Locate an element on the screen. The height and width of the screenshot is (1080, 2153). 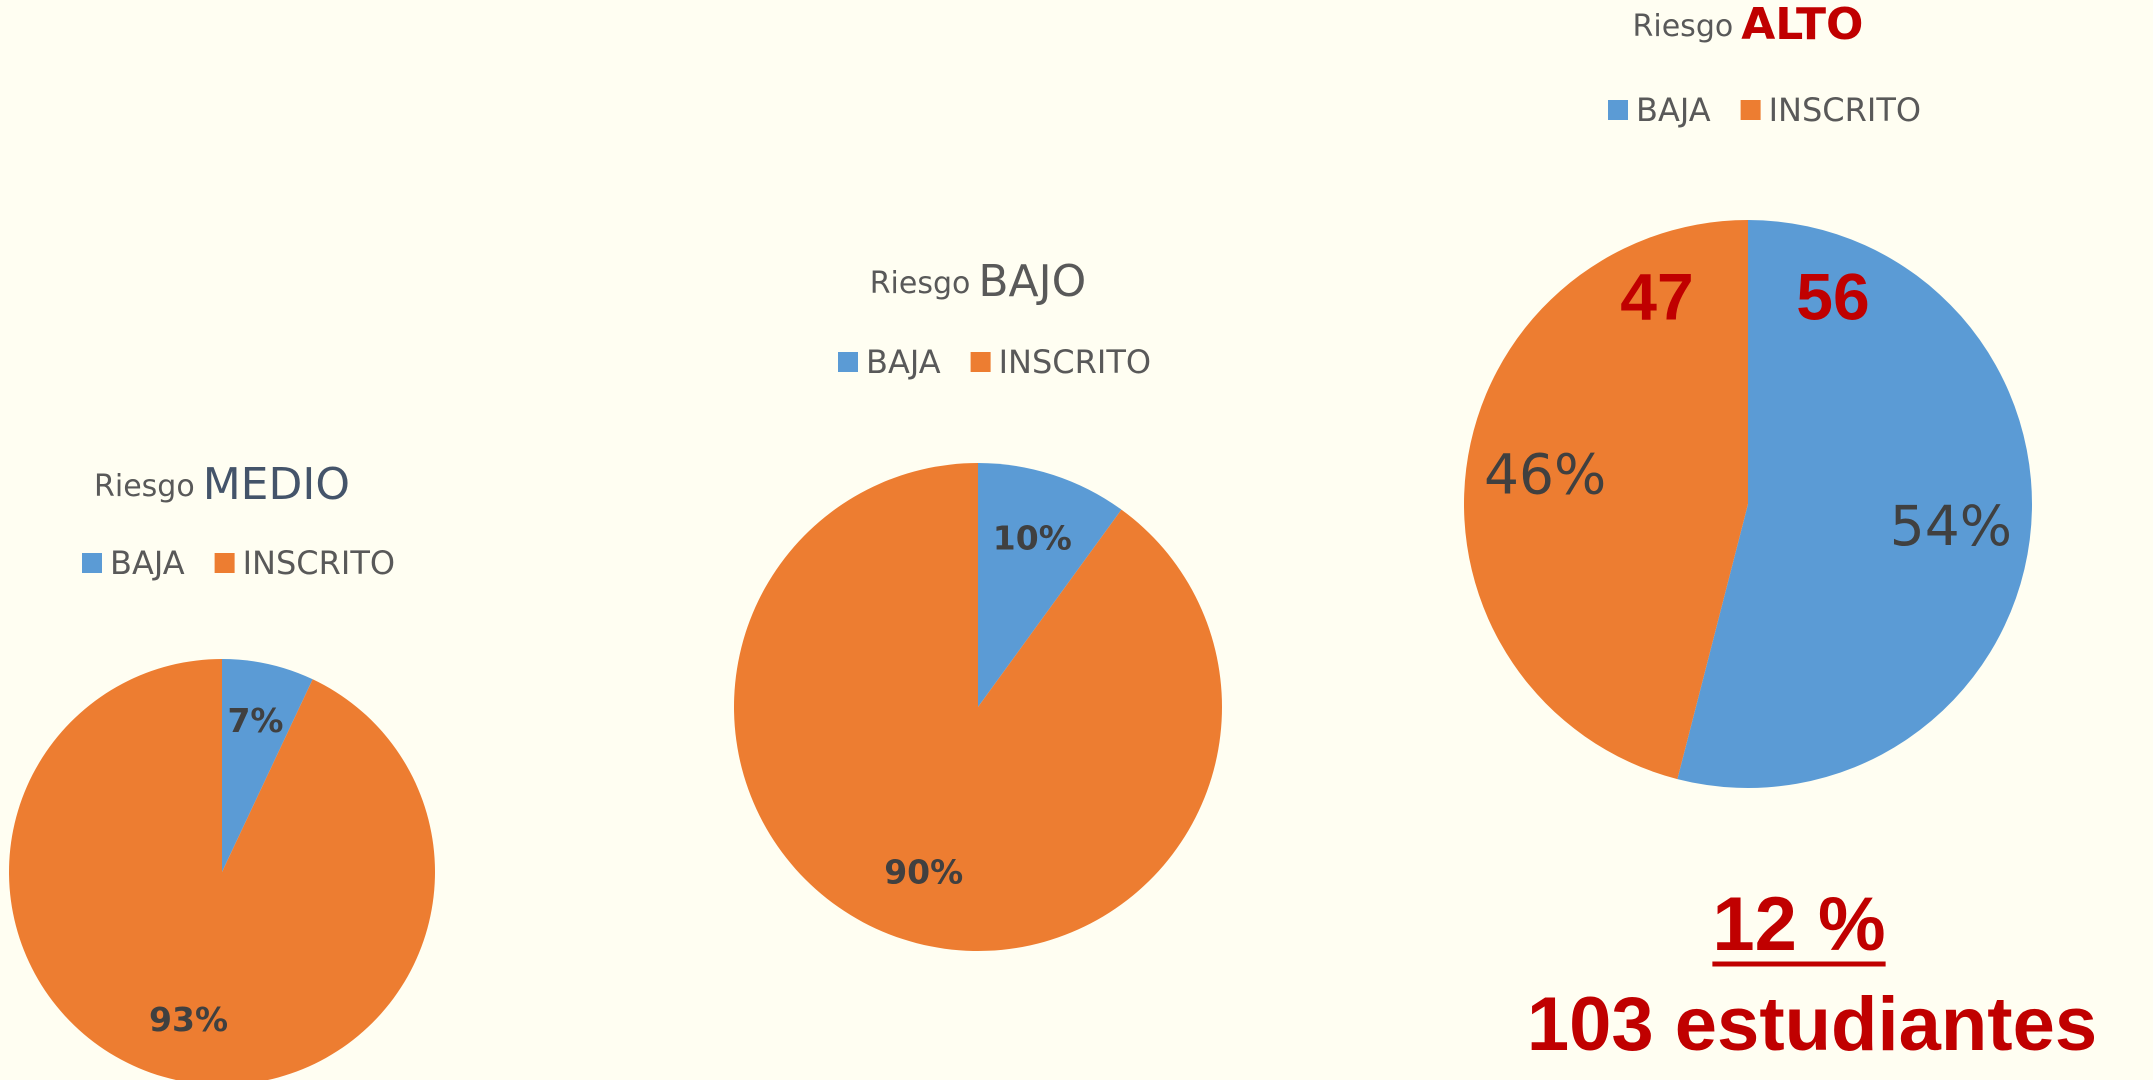
chart-title: Riesgo BAJO is located at coordinates (978, 281).